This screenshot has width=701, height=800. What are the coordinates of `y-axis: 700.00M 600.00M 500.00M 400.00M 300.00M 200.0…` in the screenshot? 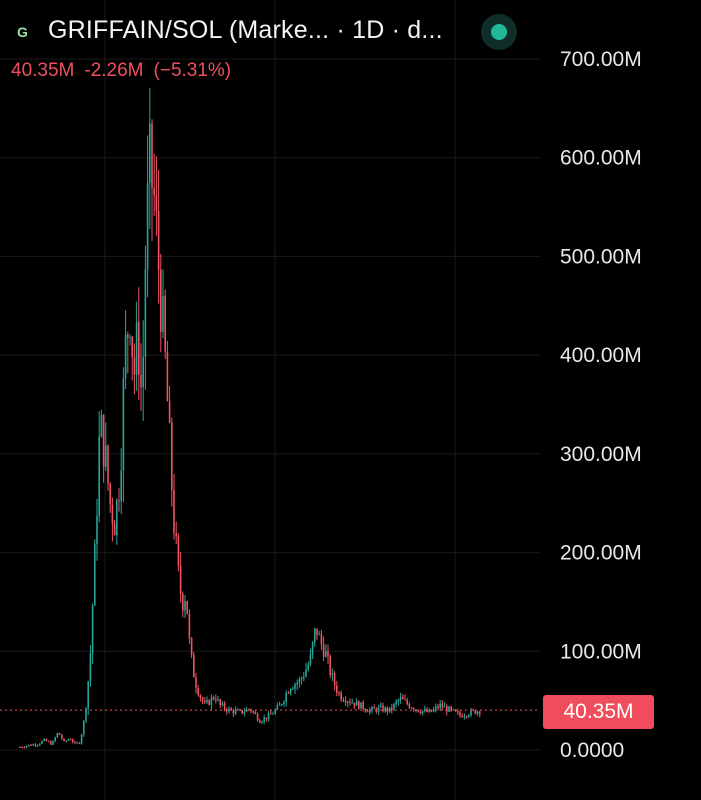 It's located at (601, 405).